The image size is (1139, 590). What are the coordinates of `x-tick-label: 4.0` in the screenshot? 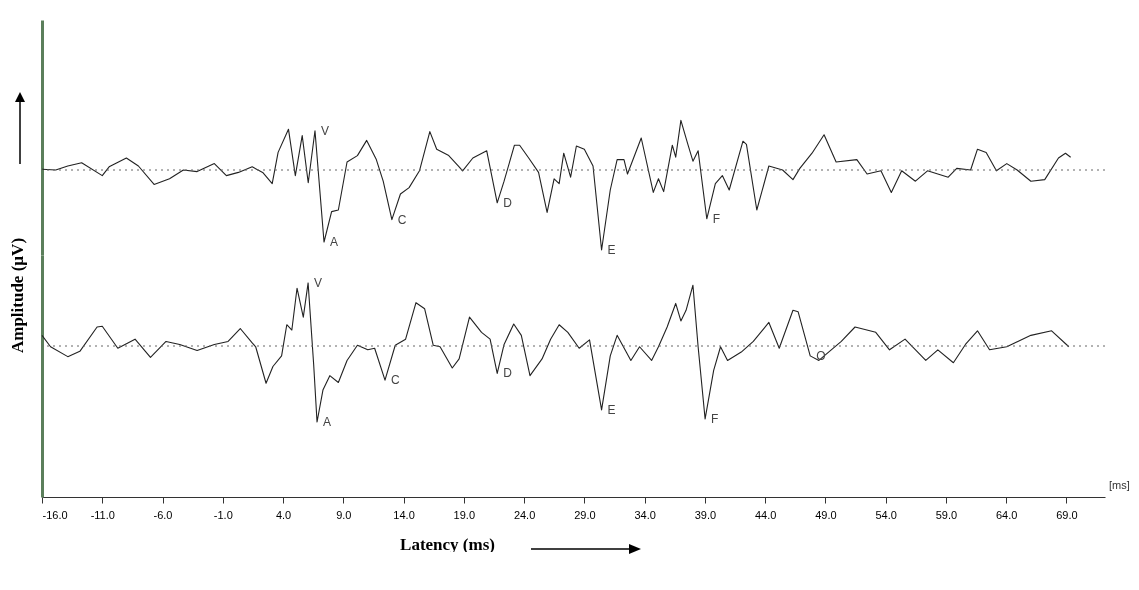 It's located at (283, 514).